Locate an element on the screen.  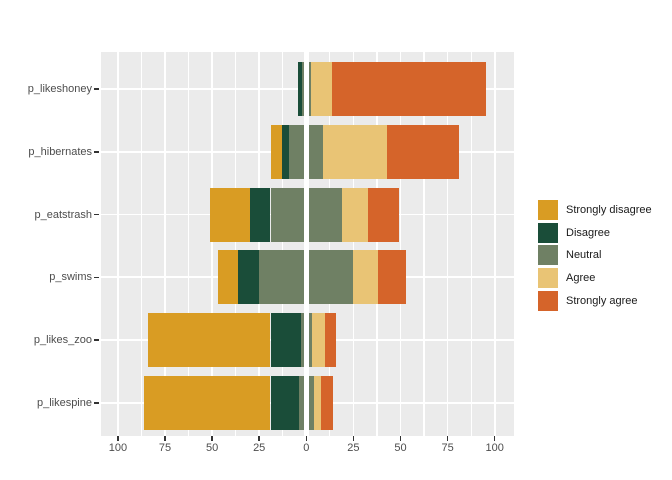
legend-item-label: Disagree is located at coordinates (588, 232).